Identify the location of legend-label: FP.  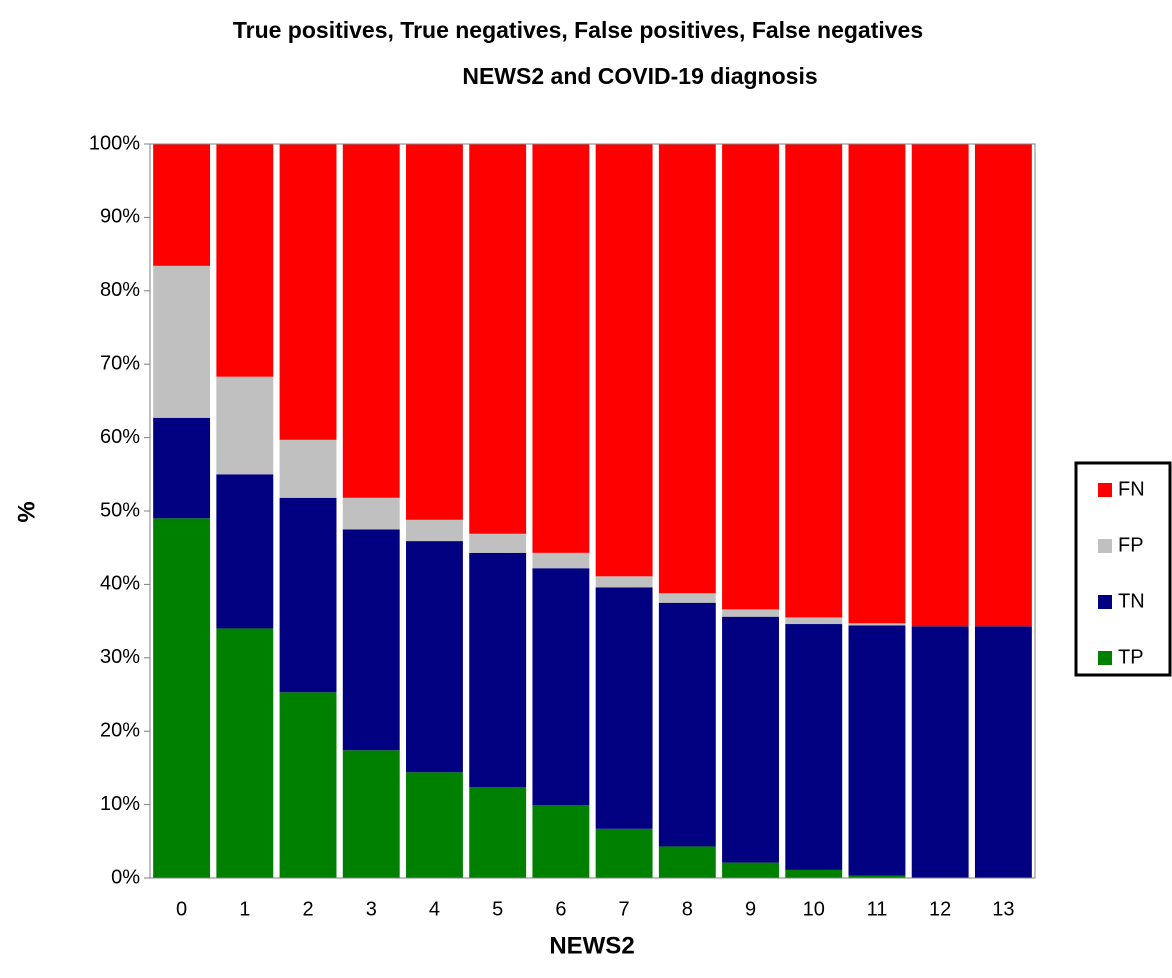
(1131, 545).